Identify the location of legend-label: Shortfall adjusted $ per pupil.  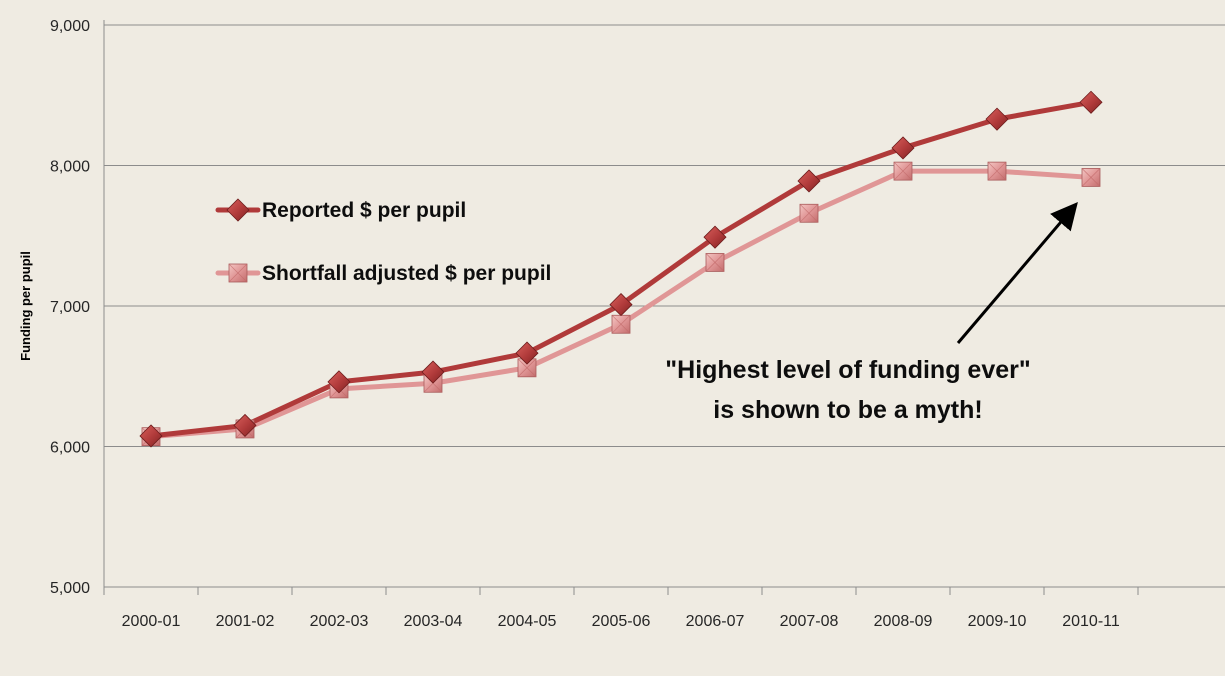
(406, 273).